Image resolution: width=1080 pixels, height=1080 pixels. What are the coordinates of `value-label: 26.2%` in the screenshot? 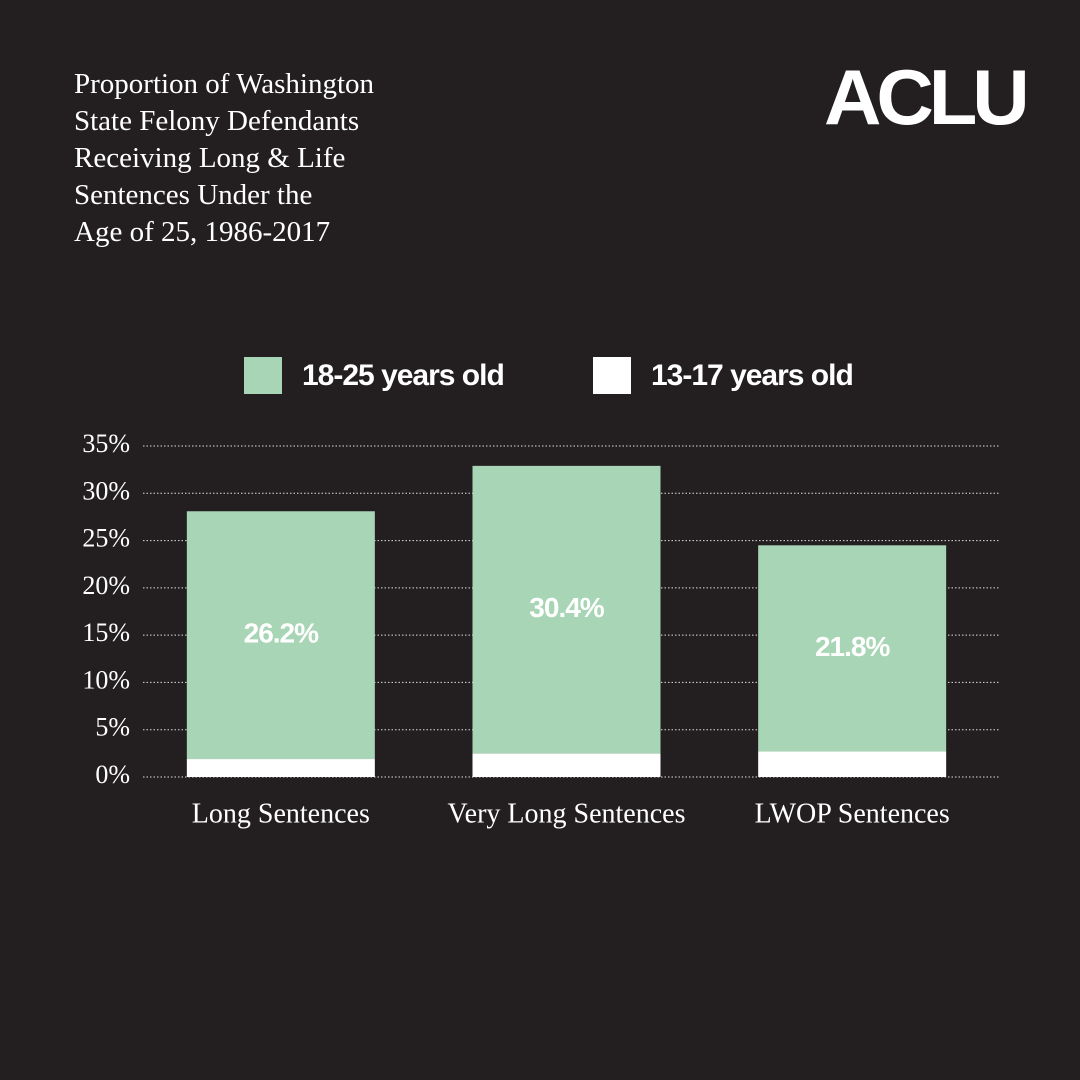 It's located at (281, 633).